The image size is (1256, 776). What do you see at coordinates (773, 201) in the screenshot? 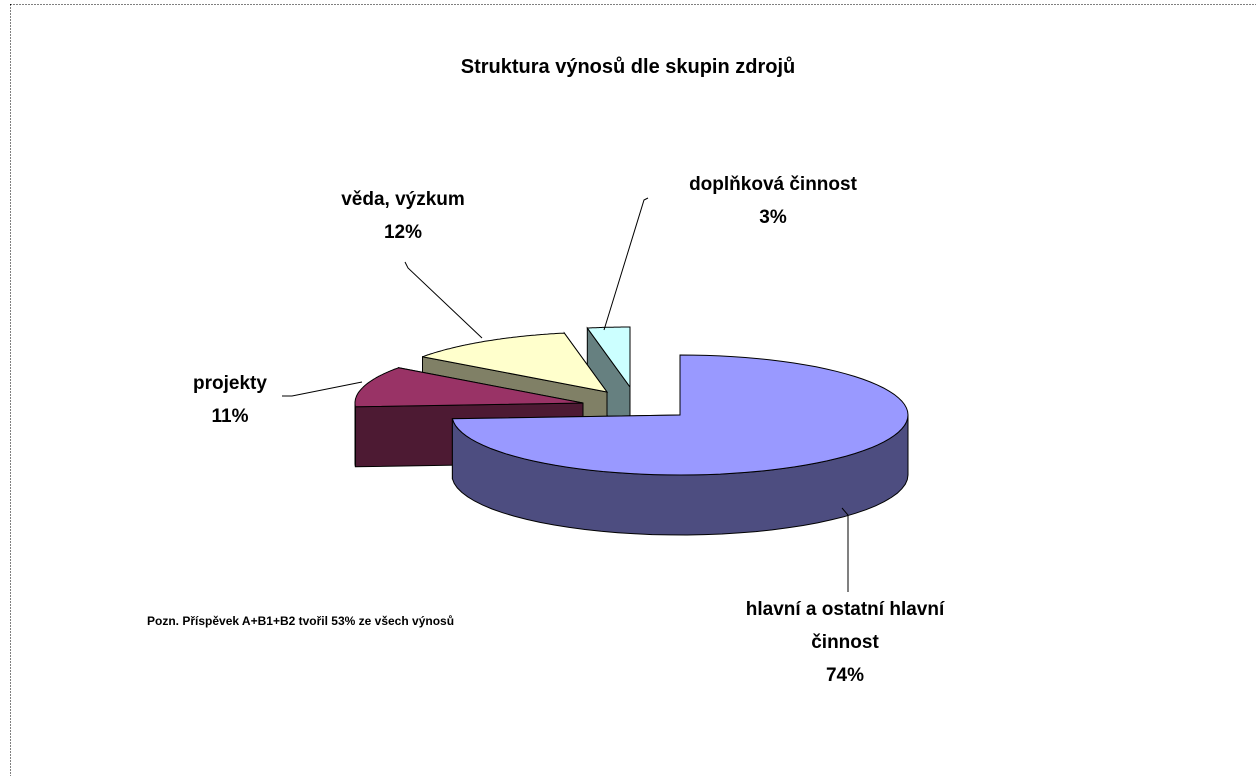
I see `slice-label: doplňková činnost 3%` at bounding box center [773, 201].